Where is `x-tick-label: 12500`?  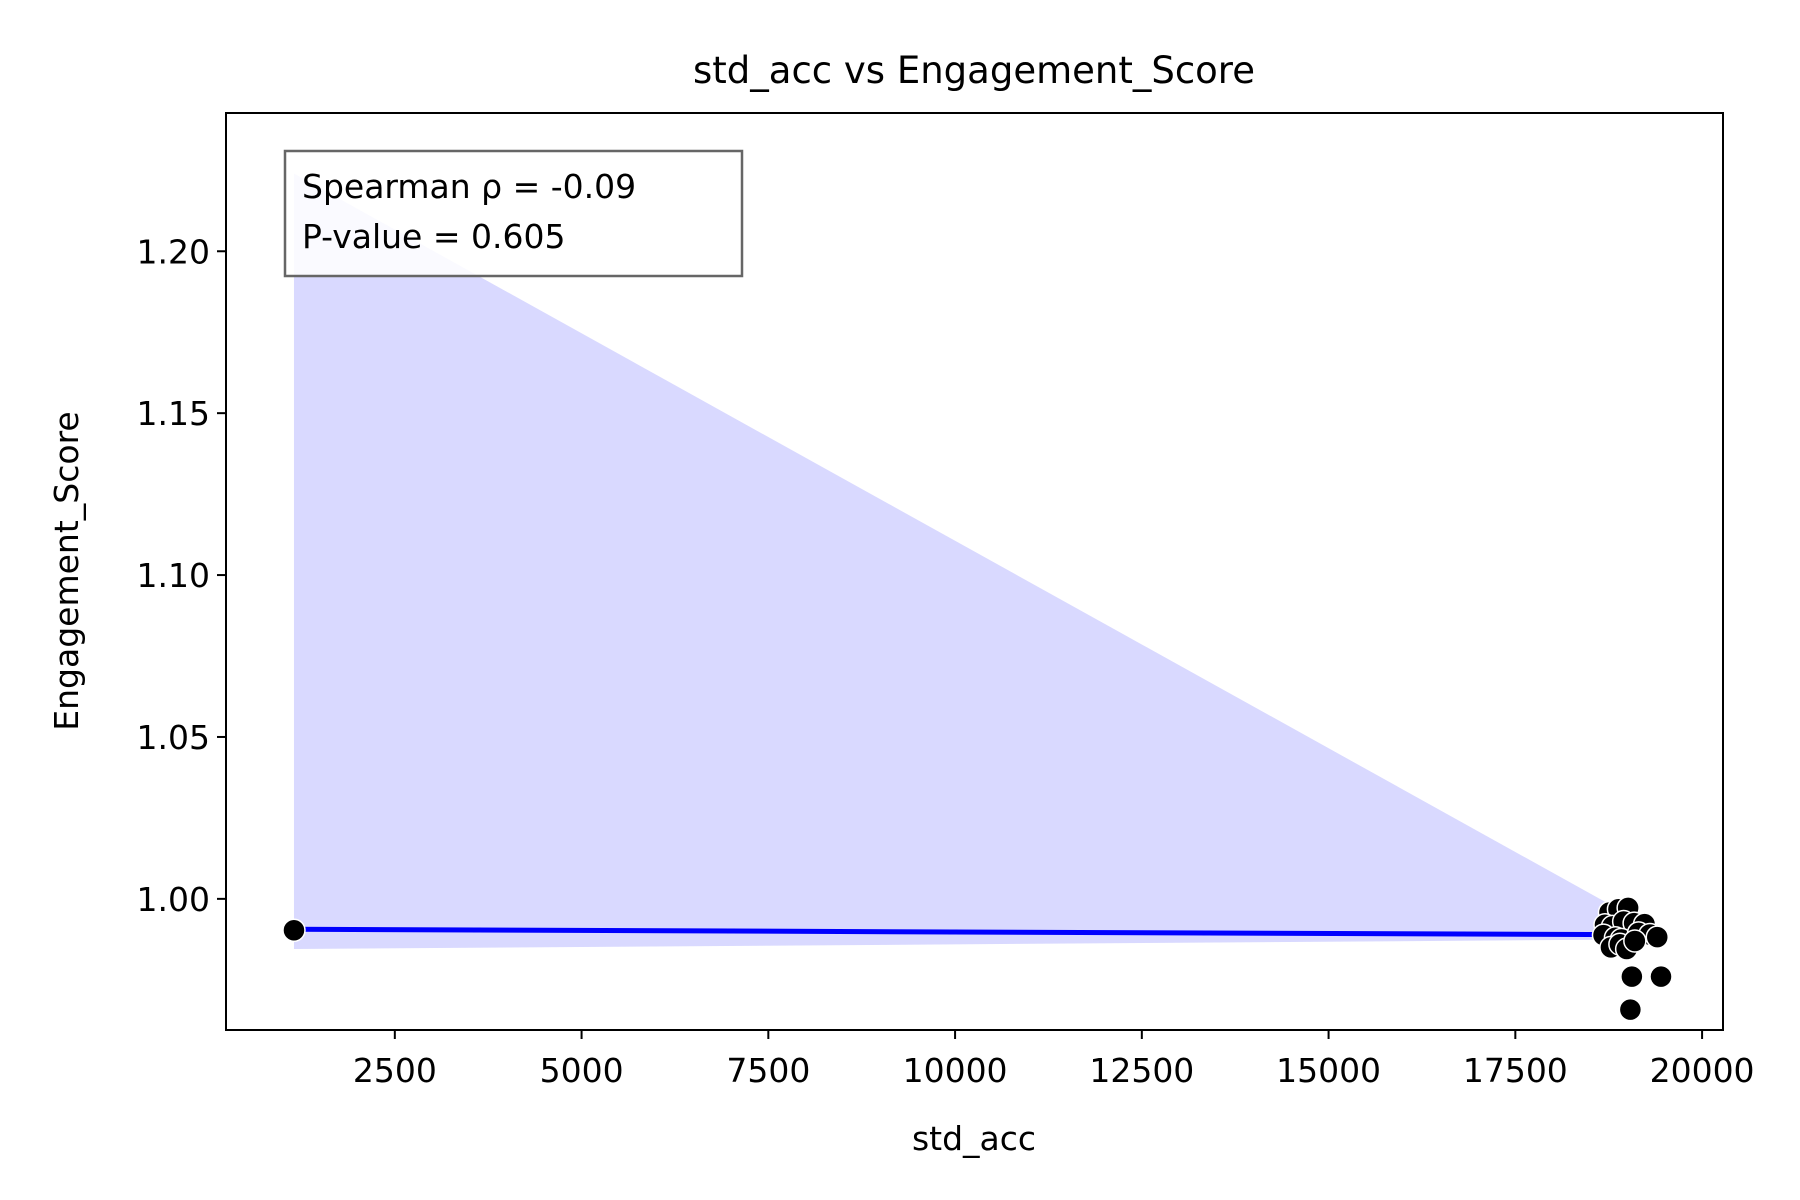
x-tick-label: 12500 is located at coordinates (1141, 1070).